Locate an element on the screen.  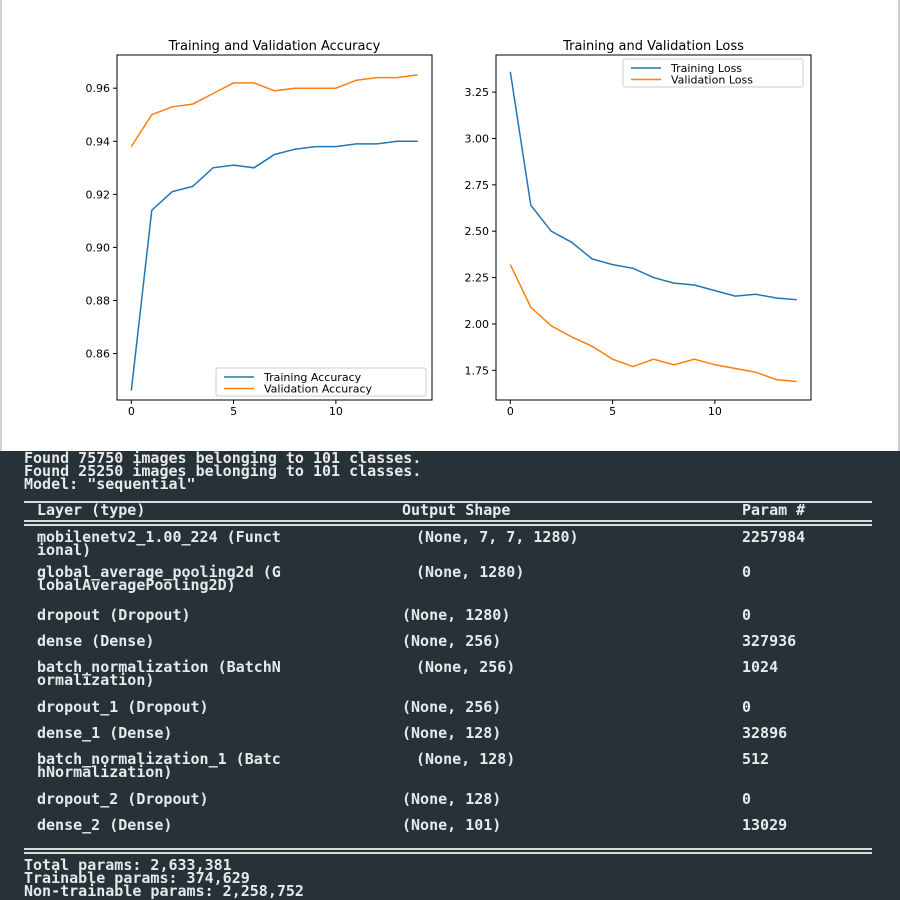
layer-name-cell: dropout (Dropout) is located at coordinates (114, 615).